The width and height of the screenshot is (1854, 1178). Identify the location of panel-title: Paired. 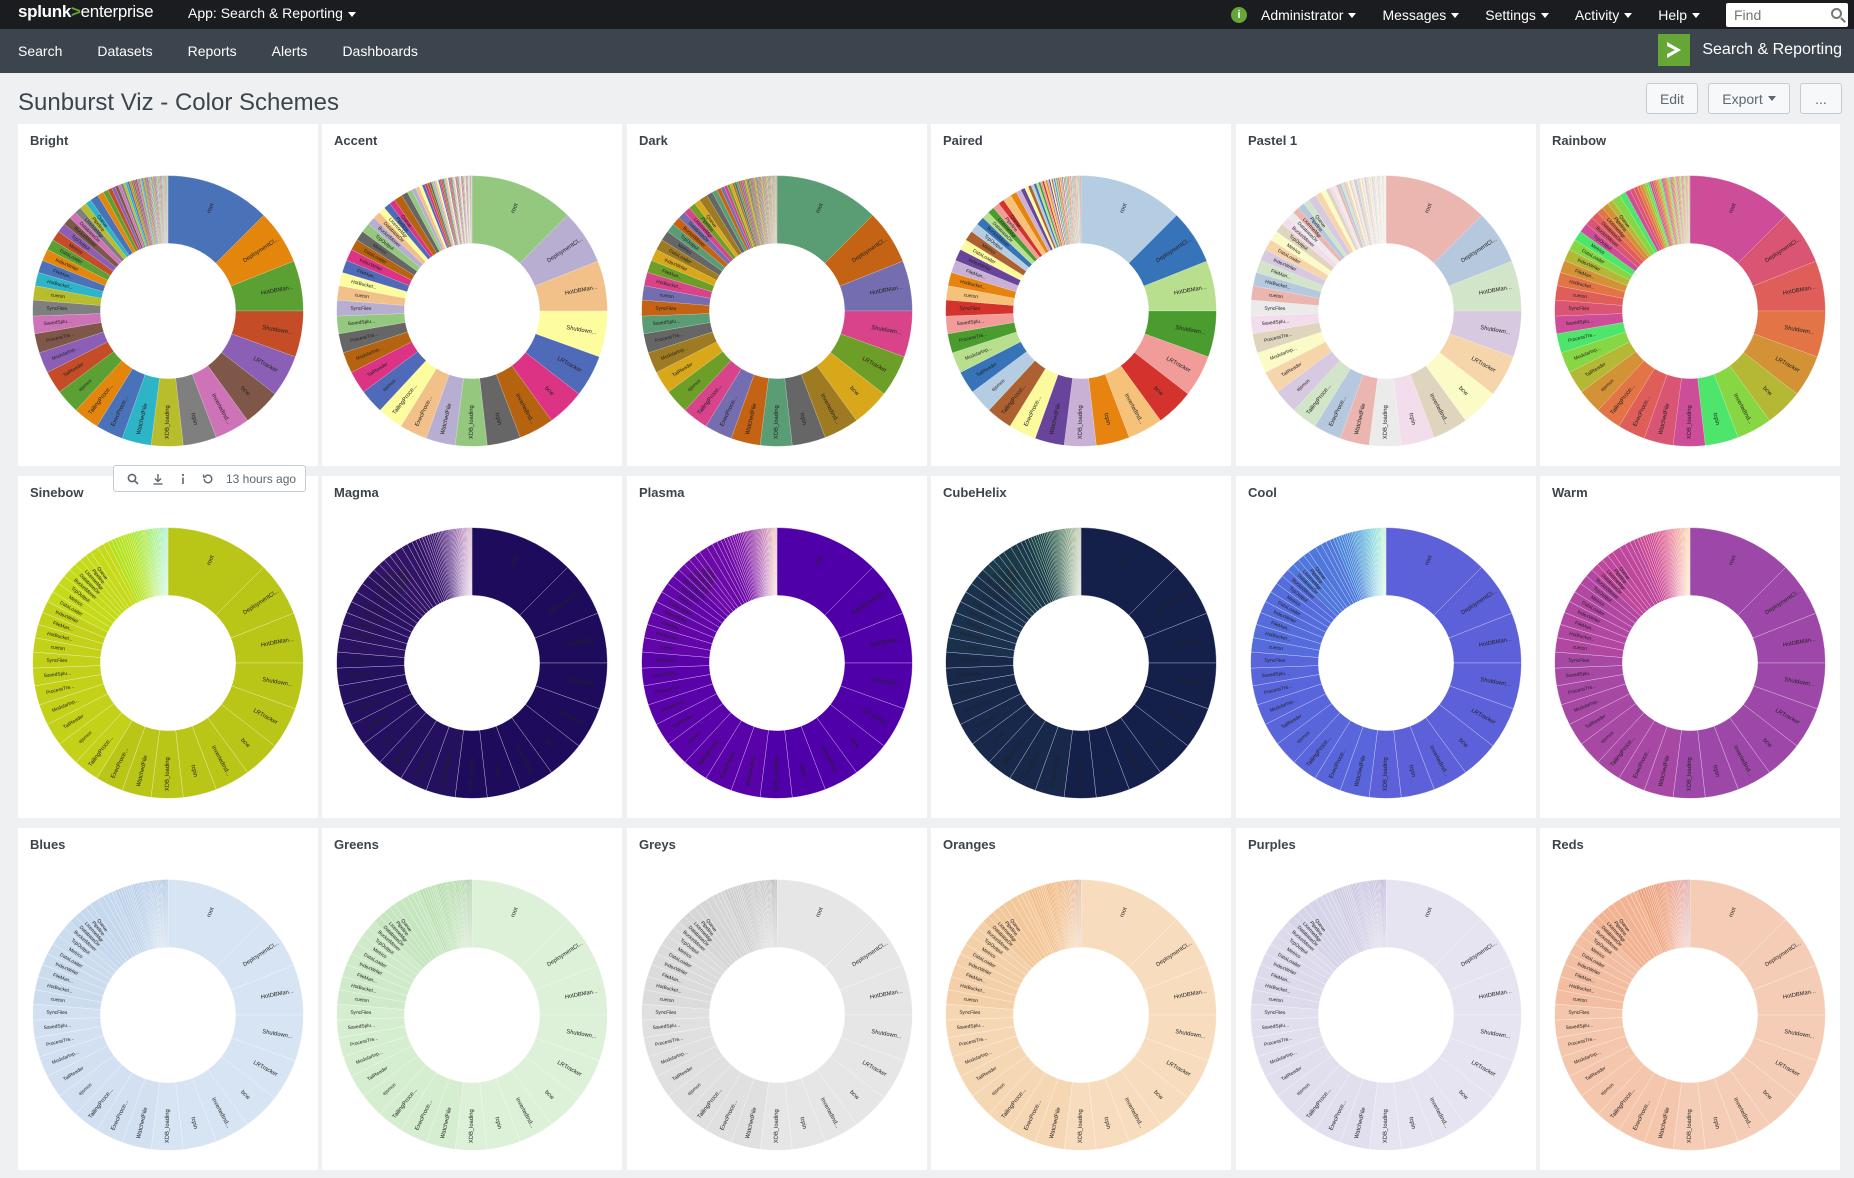
(963, 140).